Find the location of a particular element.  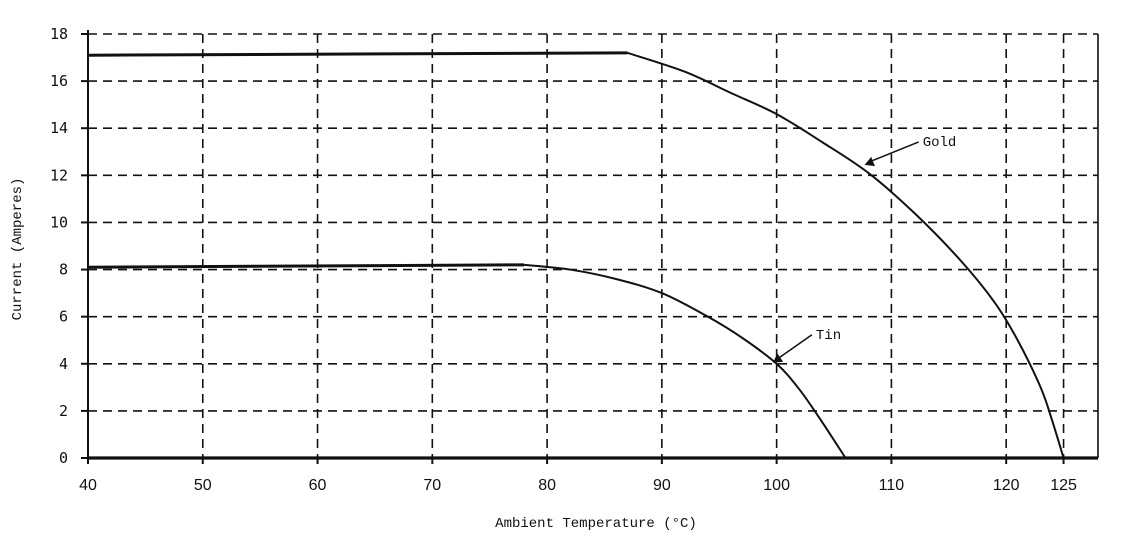

y-tick-label-2: 2 is located at coordinates (63, 411).